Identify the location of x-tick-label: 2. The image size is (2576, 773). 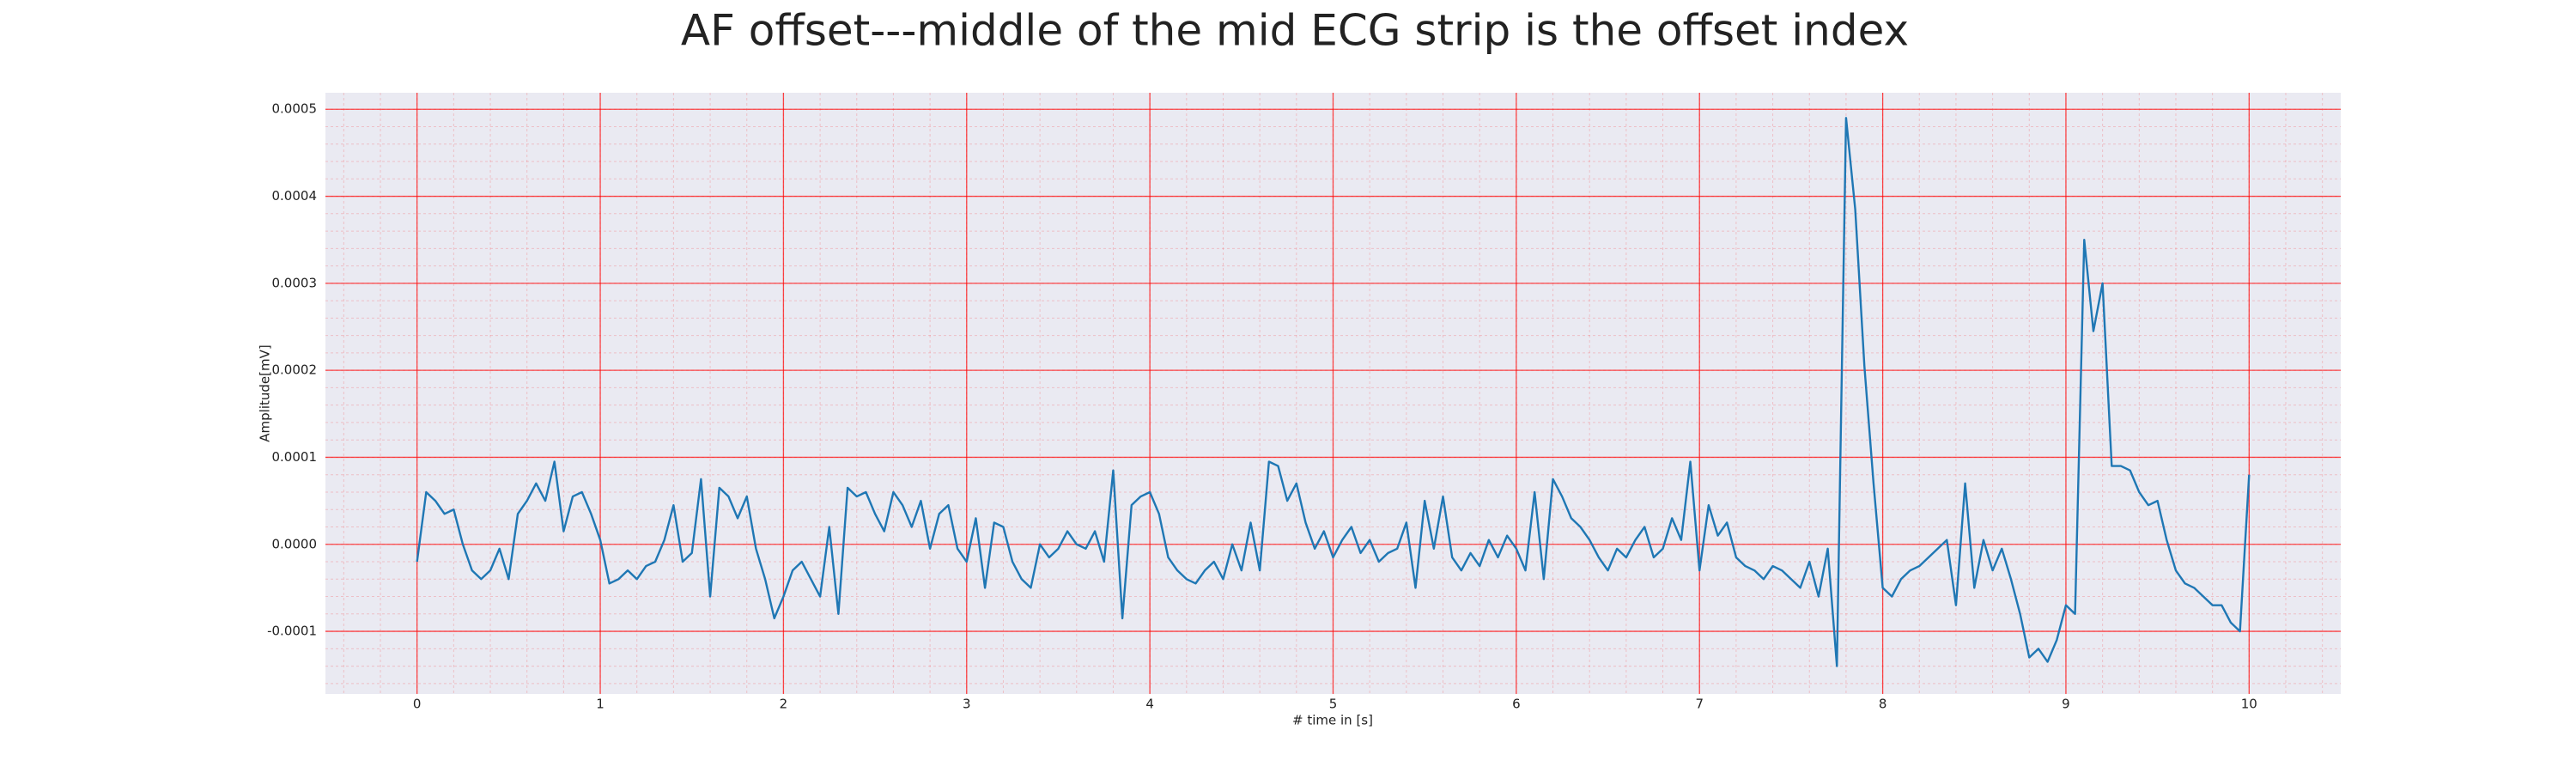
(784, 704).